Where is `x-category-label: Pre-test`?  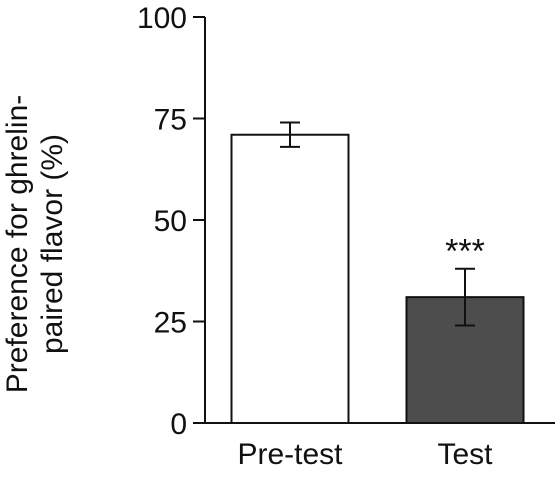 x-category-label: Pre-test is located at coordinates (290, 454).